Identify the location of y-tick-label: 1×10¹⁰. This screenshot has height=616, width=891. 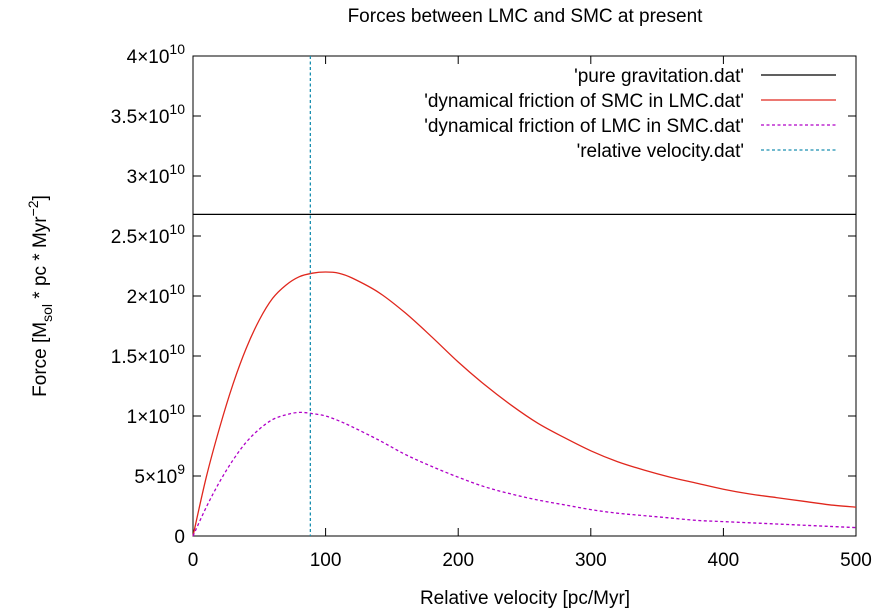
(156, 414).